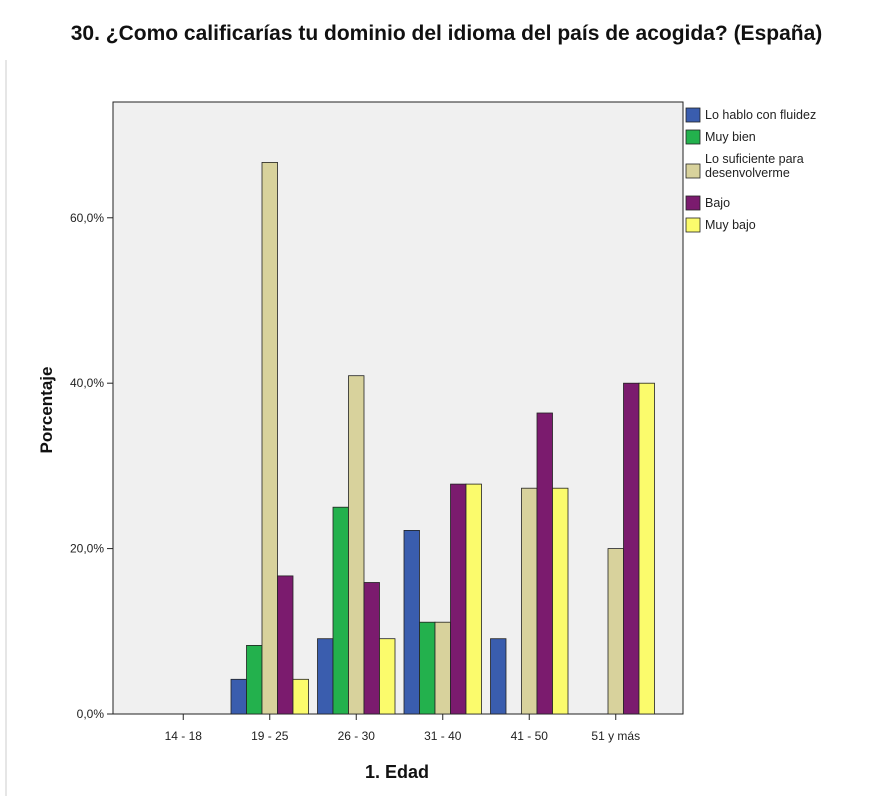 This screenshot has height=796, width=893. What do you see at coordinates (91, 466) in the screenshot?
I see `y-axis: 0,0% 20,0% 40,0% 60,0%` at bounding box center [91, 466].